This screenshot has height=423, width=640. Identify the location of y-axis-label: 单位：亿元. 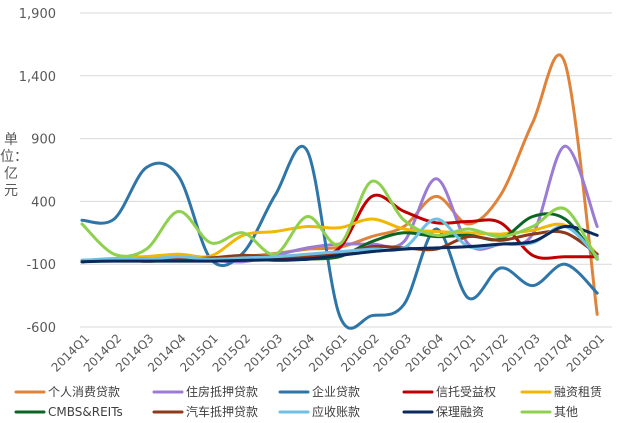
(14, 165).